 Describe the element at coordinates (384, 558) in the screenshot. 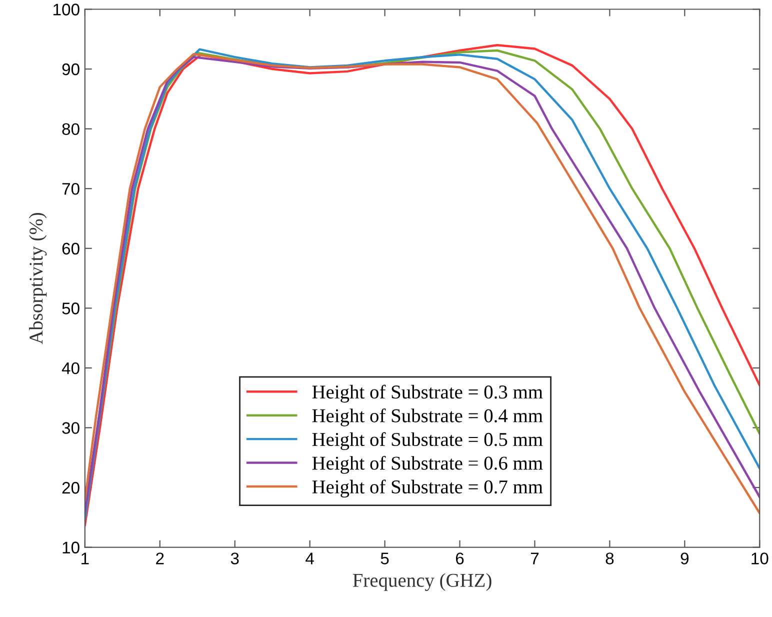

I see `x-tick-label: 5` at that location.